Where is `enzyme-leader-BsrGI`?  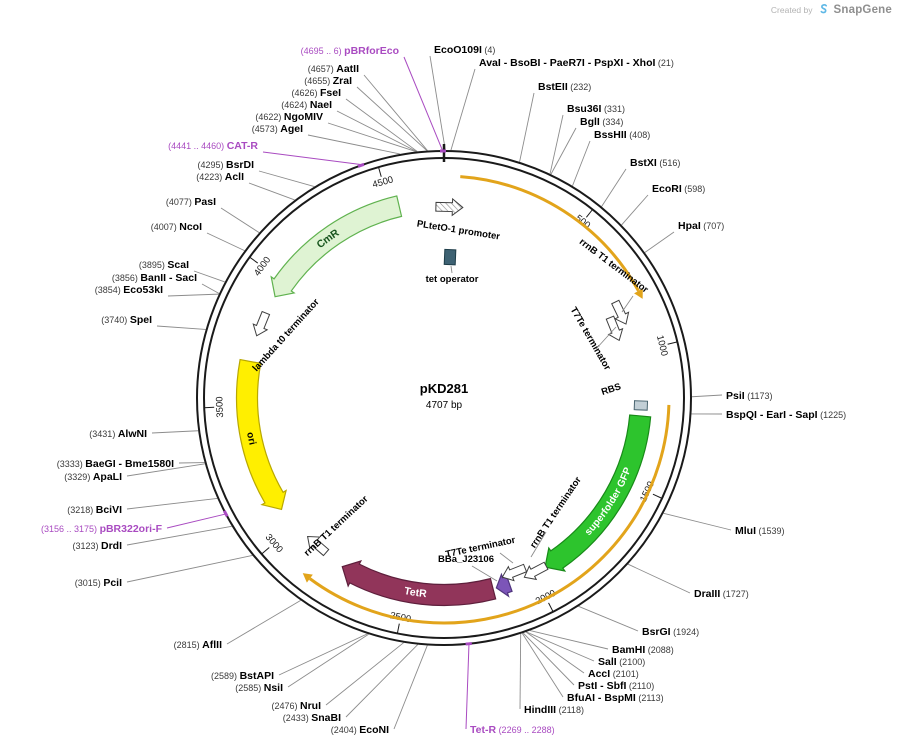
enzyme-leader-BsrGI is located at coordinates (608, 618).